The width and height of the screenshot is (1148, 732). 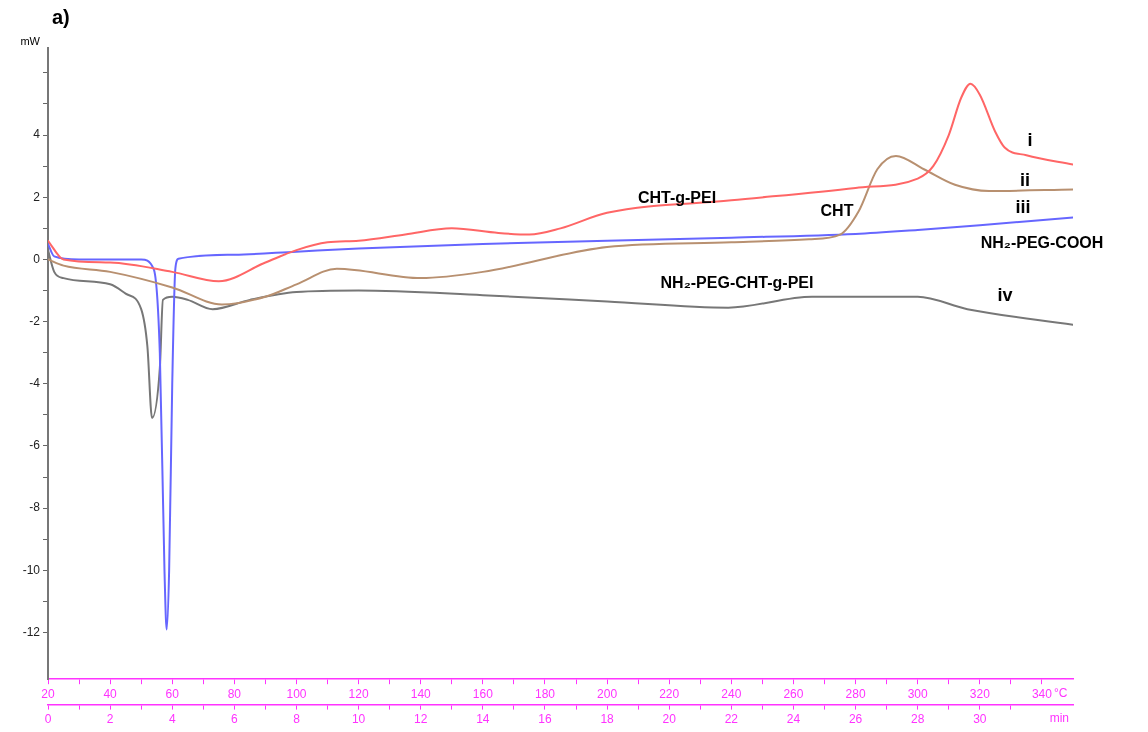 I want to click on x2-tick-label: 26, so click(x=855, y=719).